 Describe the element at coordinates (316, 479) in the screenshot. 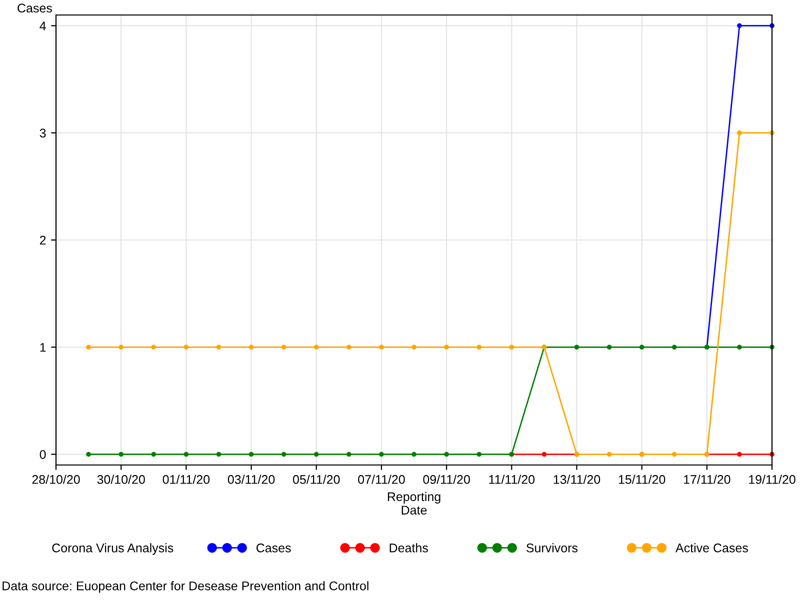

I see `x-tick-label: 05/11/20` at that location.